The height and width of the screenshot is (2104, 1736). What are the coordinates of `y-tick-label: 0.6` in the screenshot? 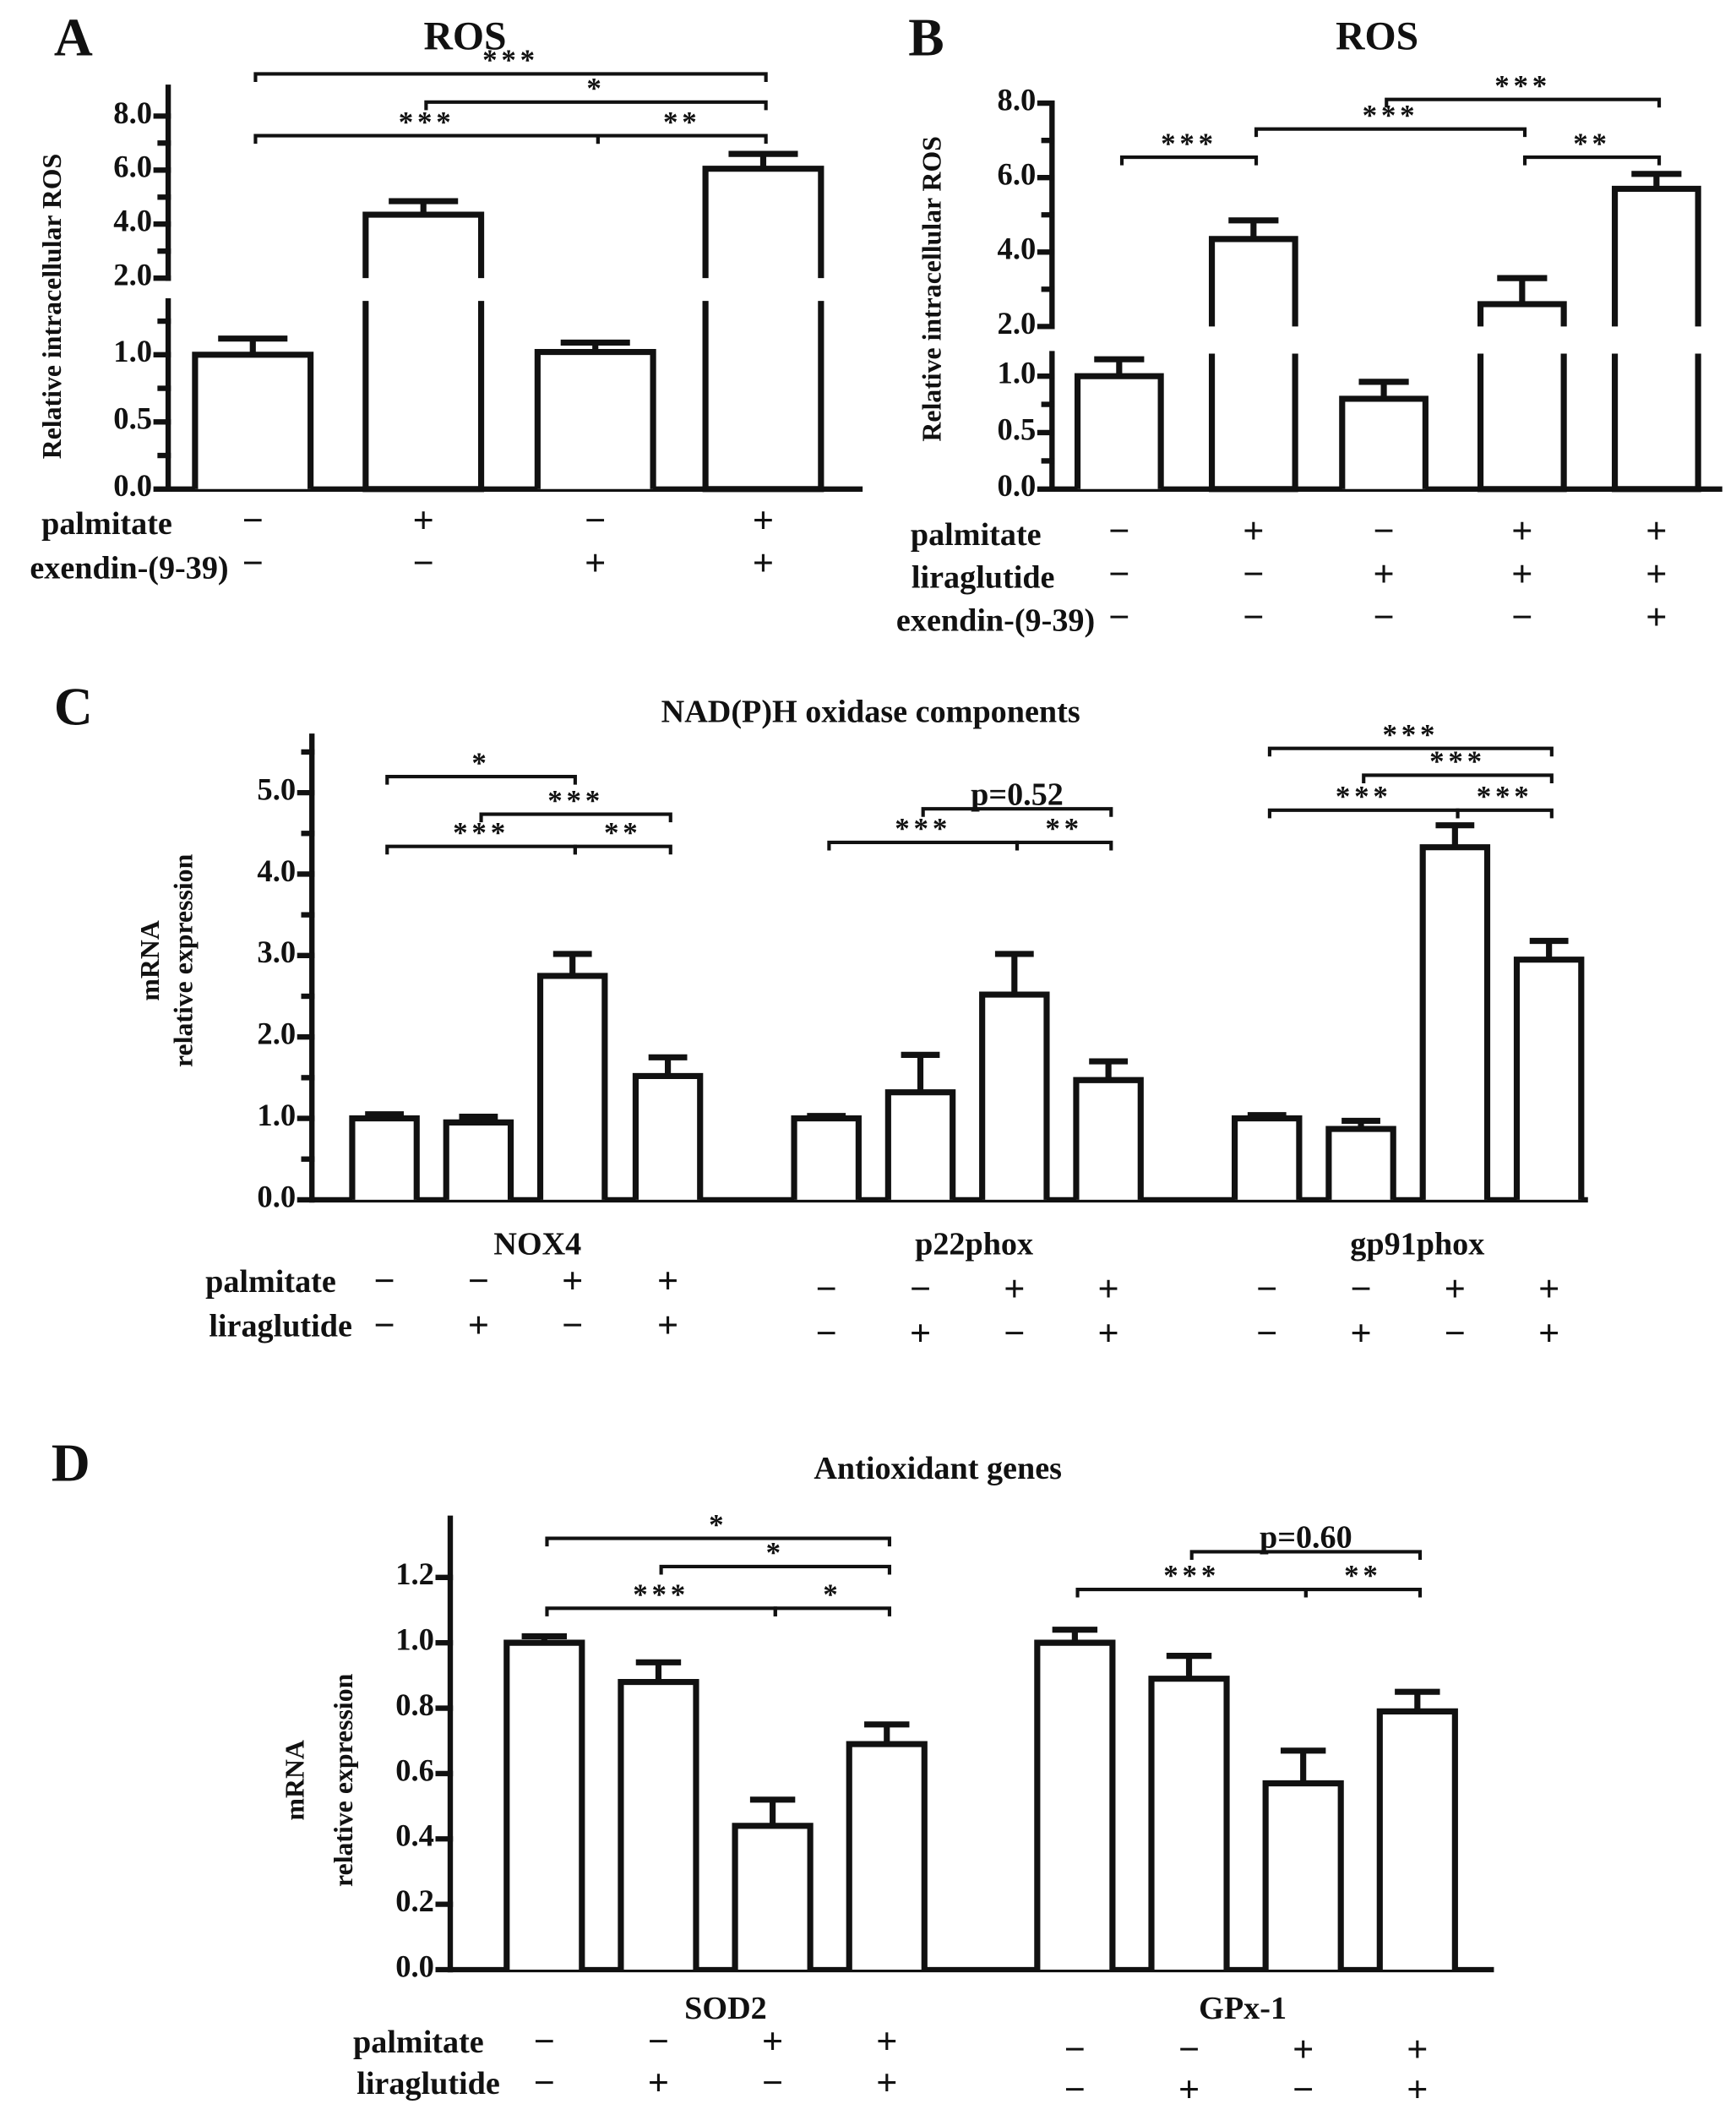 It's located at (414, 1769).